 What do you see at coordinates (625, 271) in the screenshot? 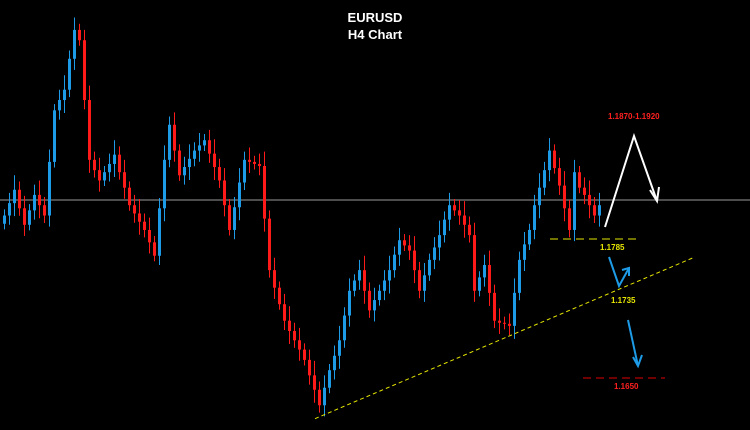
I see `projection-bounce-arrowhead-icon` at bounding box center [625, 271].